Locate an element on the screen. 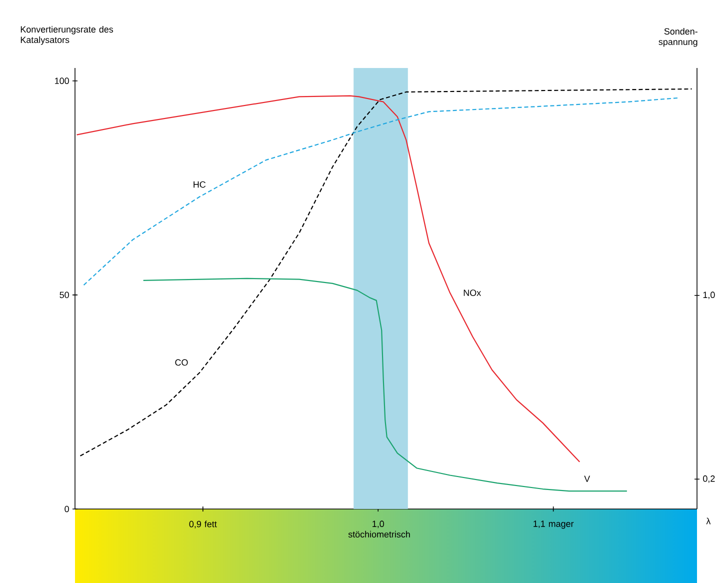 This screenshot has height=583, width=717. series-label: HC is located at coordinates (200, 184).